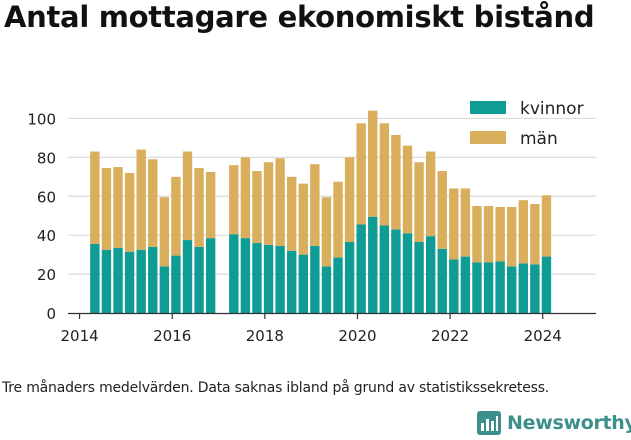 This screenshot has width=631, height=440. Describe the element at coordinates (46, 197) in the screenshot. I see `y-tick-label: 60` at that location.